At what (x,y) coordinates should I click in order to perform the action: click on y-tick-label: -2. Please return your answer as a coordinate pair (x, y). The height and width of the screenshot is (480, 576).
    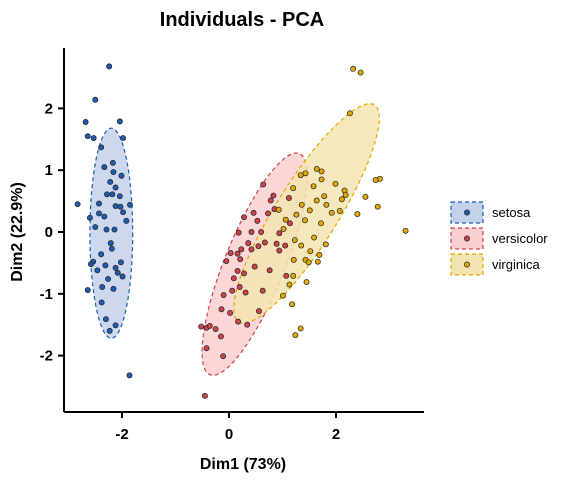
    Looking at the image, I should click on (46, 356).